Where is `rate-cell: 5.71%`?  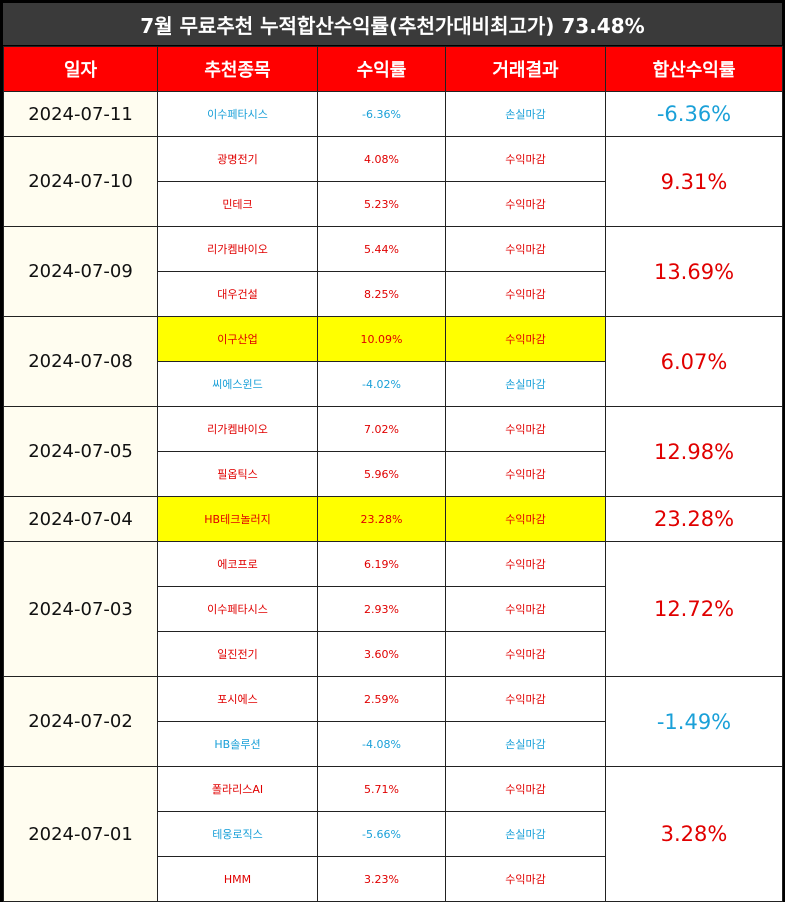 rate-cell: 5.71% is located at coordinates (381, 789).